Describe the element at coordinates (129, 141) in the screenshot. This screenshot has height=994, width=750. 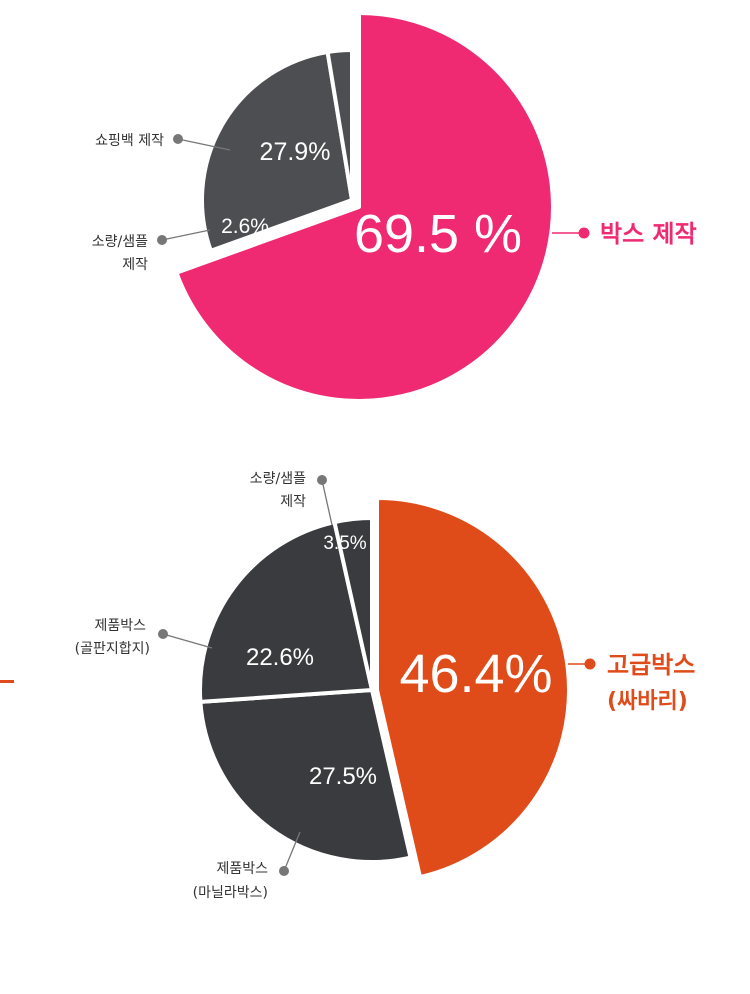
I see `callout-label-shopping-bag: 쇼핑백 제작` at that location.